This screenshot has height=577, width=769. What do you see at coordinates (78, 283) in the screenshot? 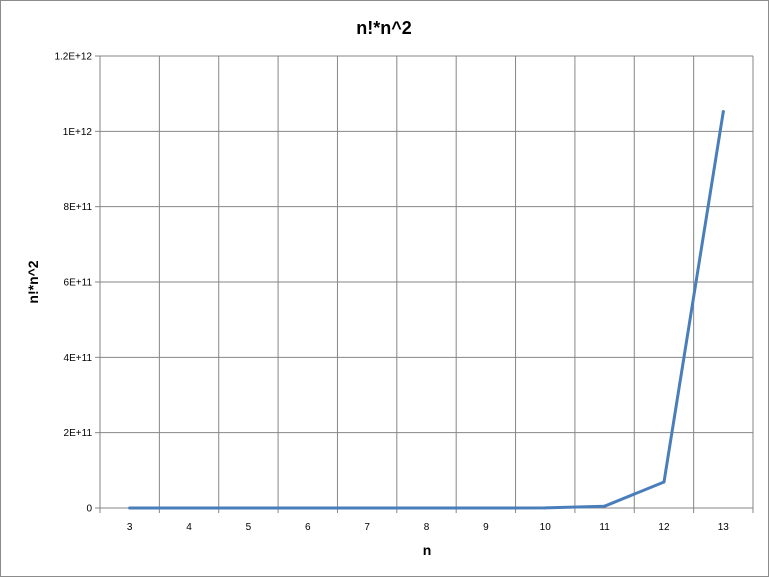
I see `y-tick-label: 6E+11` at bounding box center [78, 283].